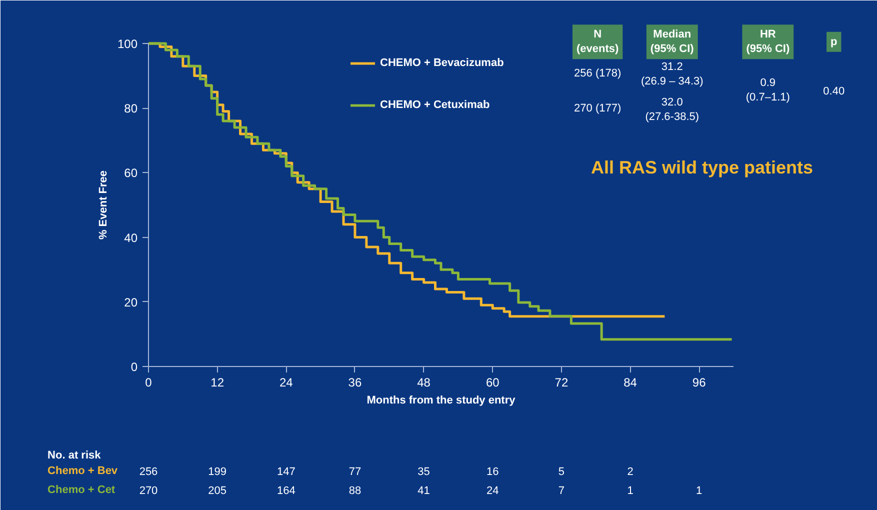 This screenshot has height=510, width=877. What do you see at coordinates (127, 44) in the screenshot?
I see `y-tick-label: 100` at bounding box center [127, 44].